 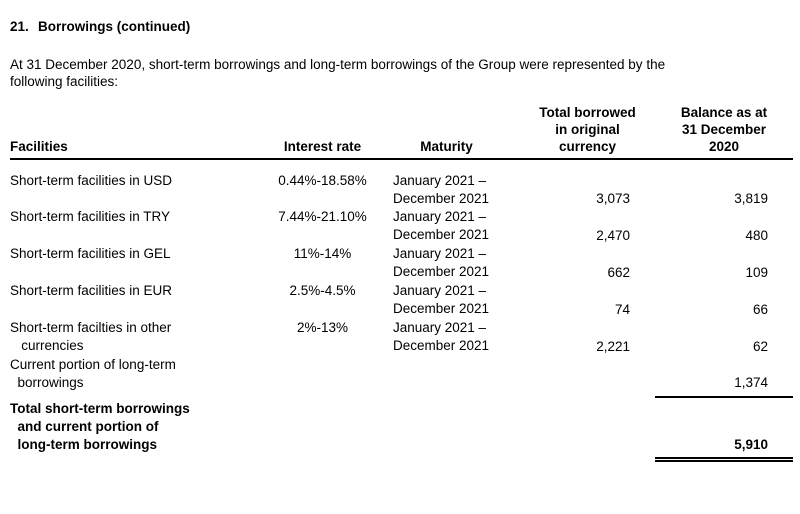 What do you see at coordinates (440, 132) in the screenshot?
I see `col-header-maturity: Maturity` at bounding box center [440, 132].